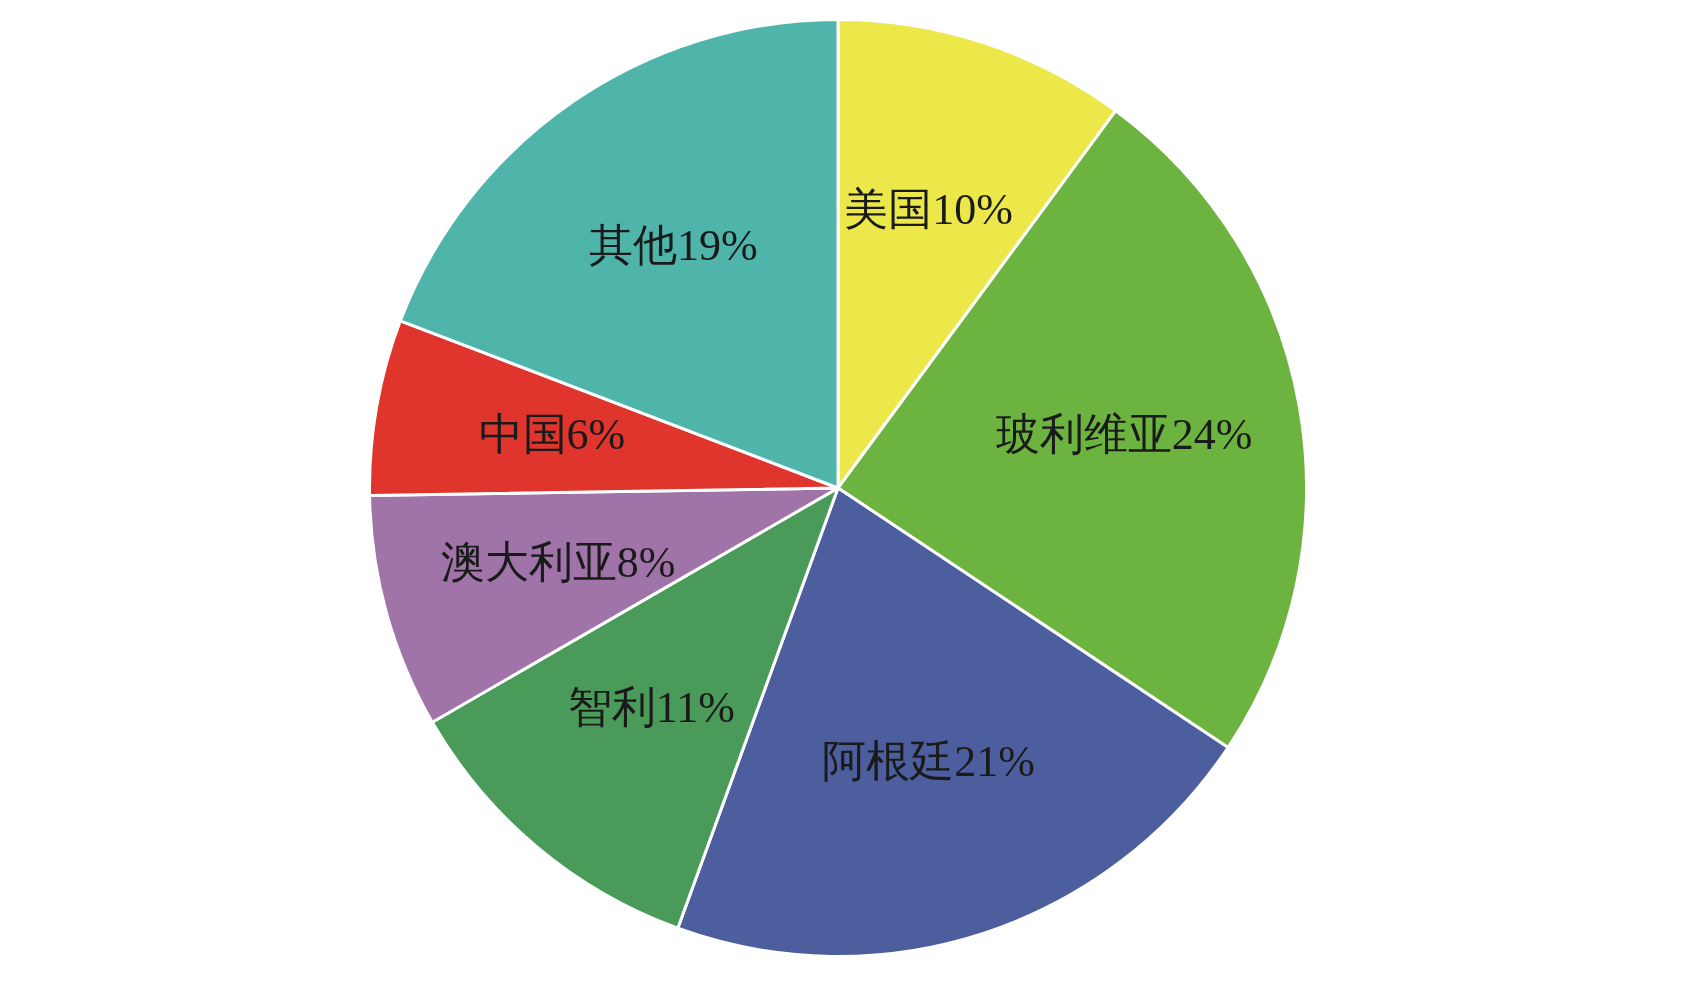 This screenshot has height=983, width=1691. I want to click on slice-label: 玻利维亚24%, so click(1124, 435).